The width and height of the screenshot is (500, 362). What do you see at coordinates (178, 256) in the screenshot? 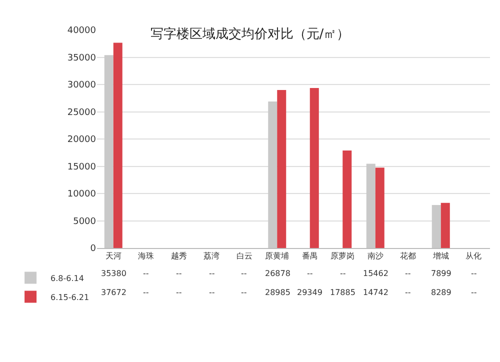
I see `x-tick-label: 越秀` at bounding box center [178, 256].